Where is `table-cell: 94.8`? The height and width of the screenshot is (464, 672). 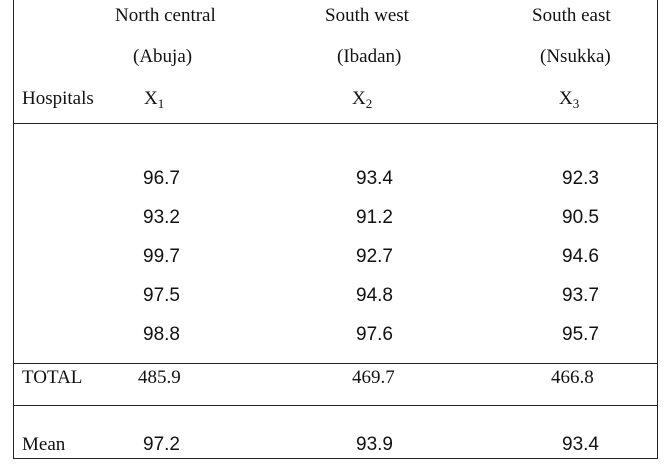 table-cell: 94.8 is located at coordinates (374, 295).